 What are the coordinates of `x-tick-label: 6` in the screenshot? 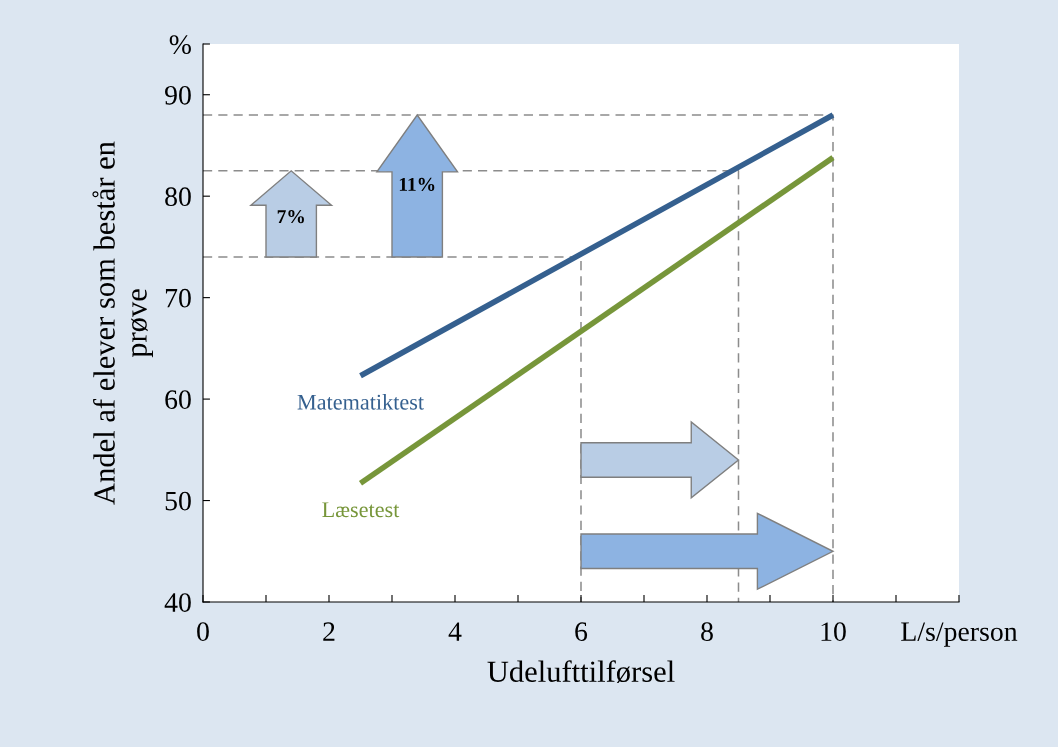 It's located at (581, 631).